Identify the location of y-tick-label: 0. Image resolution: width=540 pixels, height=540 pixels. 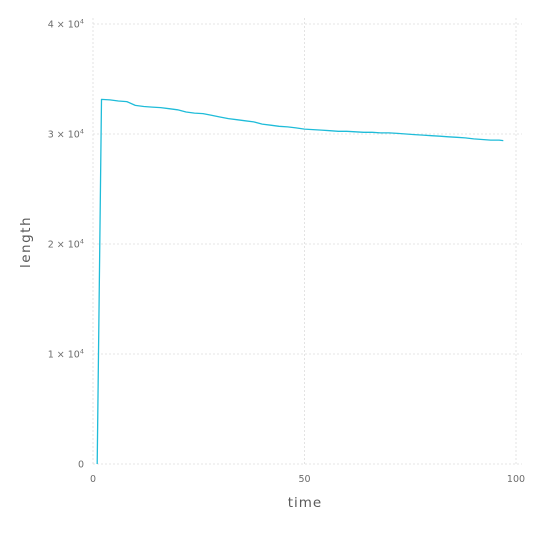
(81, 465).